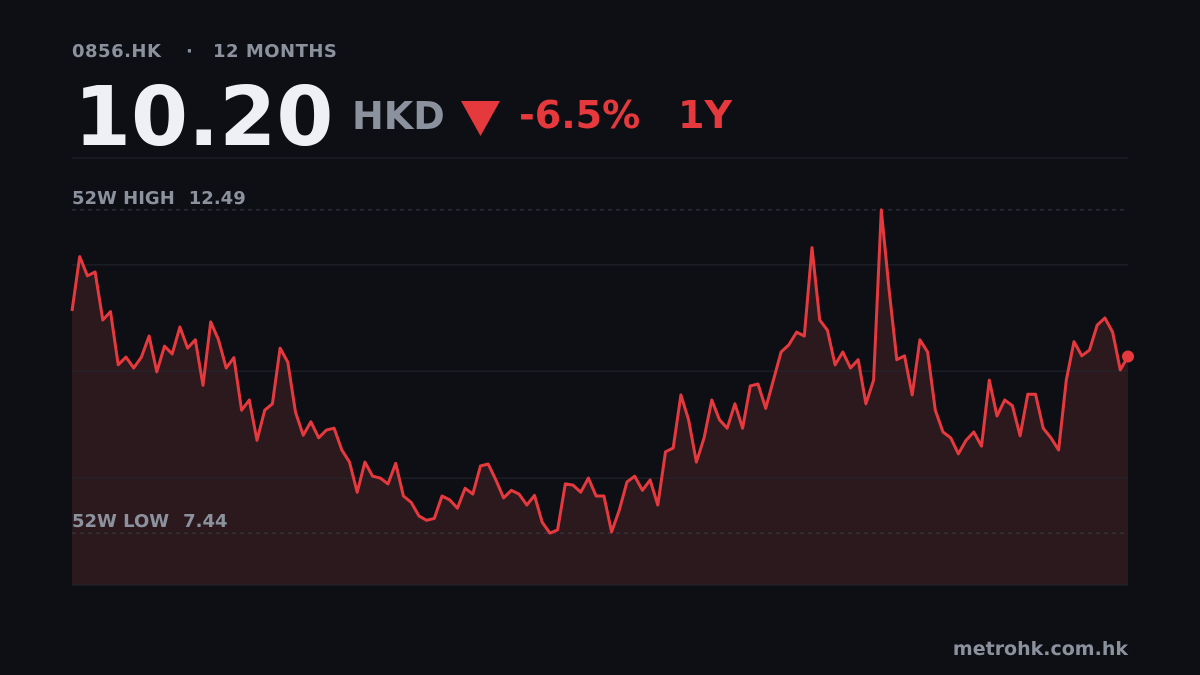 This screenshot has width=1200, height=675. Describe the element at coordinates (203, 117) in the screenshot. I see `price: 10.20` at that location.